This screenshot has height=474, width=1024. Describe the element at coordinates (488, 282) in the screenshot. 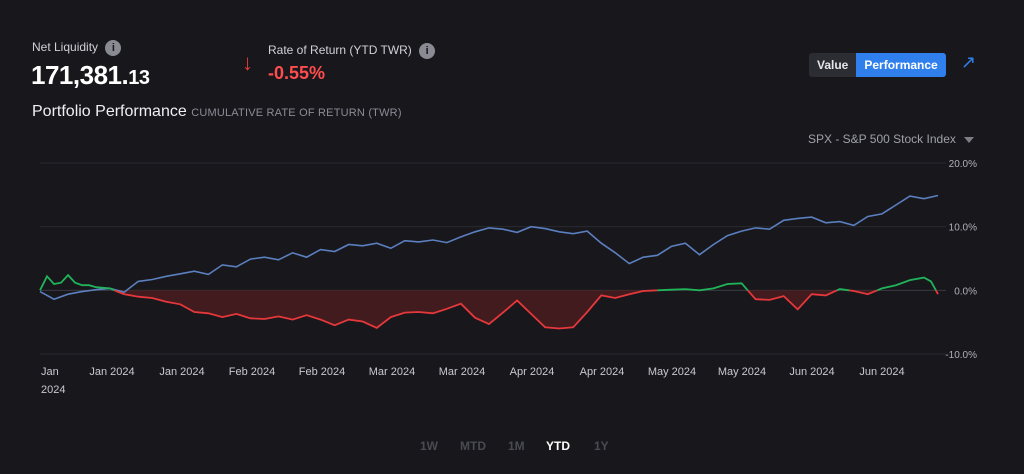

I see `portfolio-series-line-positive` at that location.